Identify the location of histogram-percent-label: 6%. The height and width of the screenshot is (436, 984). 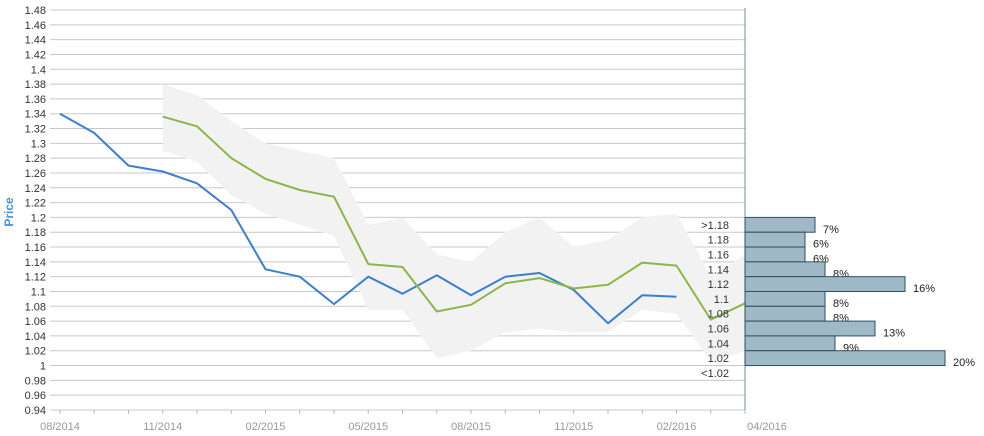
(821, 245).